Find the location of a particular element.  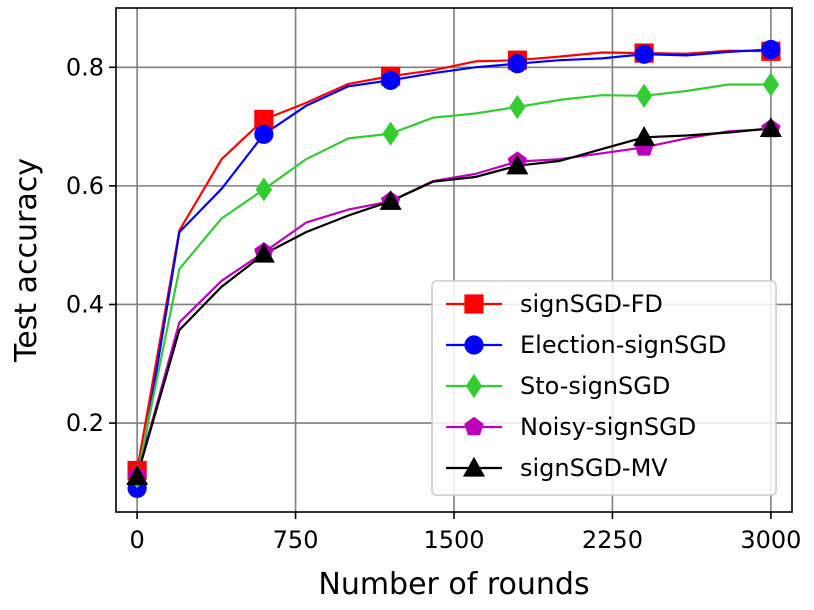

y-tick-label: 0.8 is located at coordinates (85, 67).